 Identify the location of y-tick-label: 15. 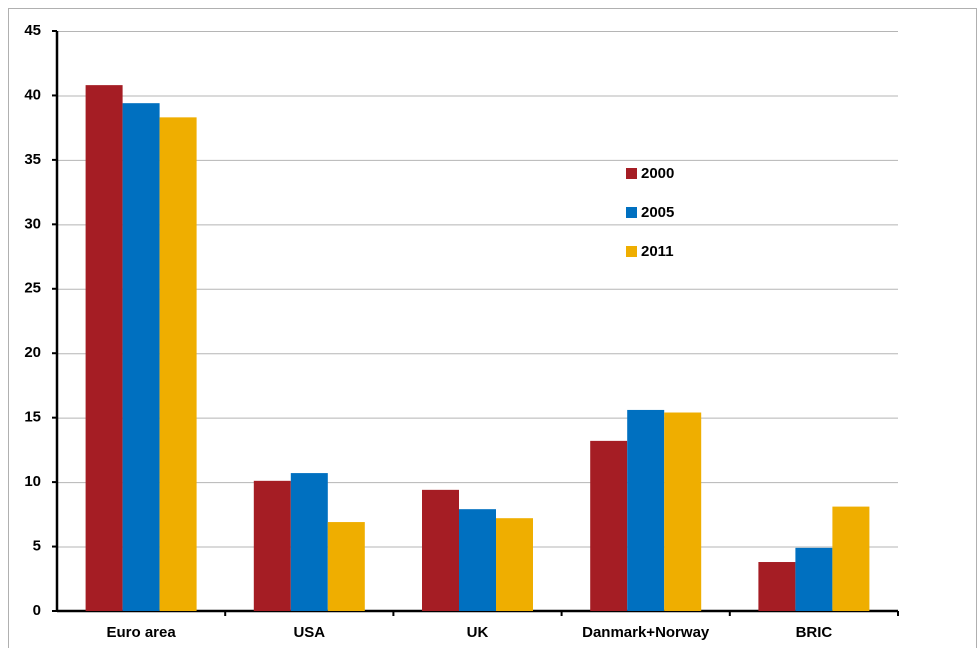
(32, 417).